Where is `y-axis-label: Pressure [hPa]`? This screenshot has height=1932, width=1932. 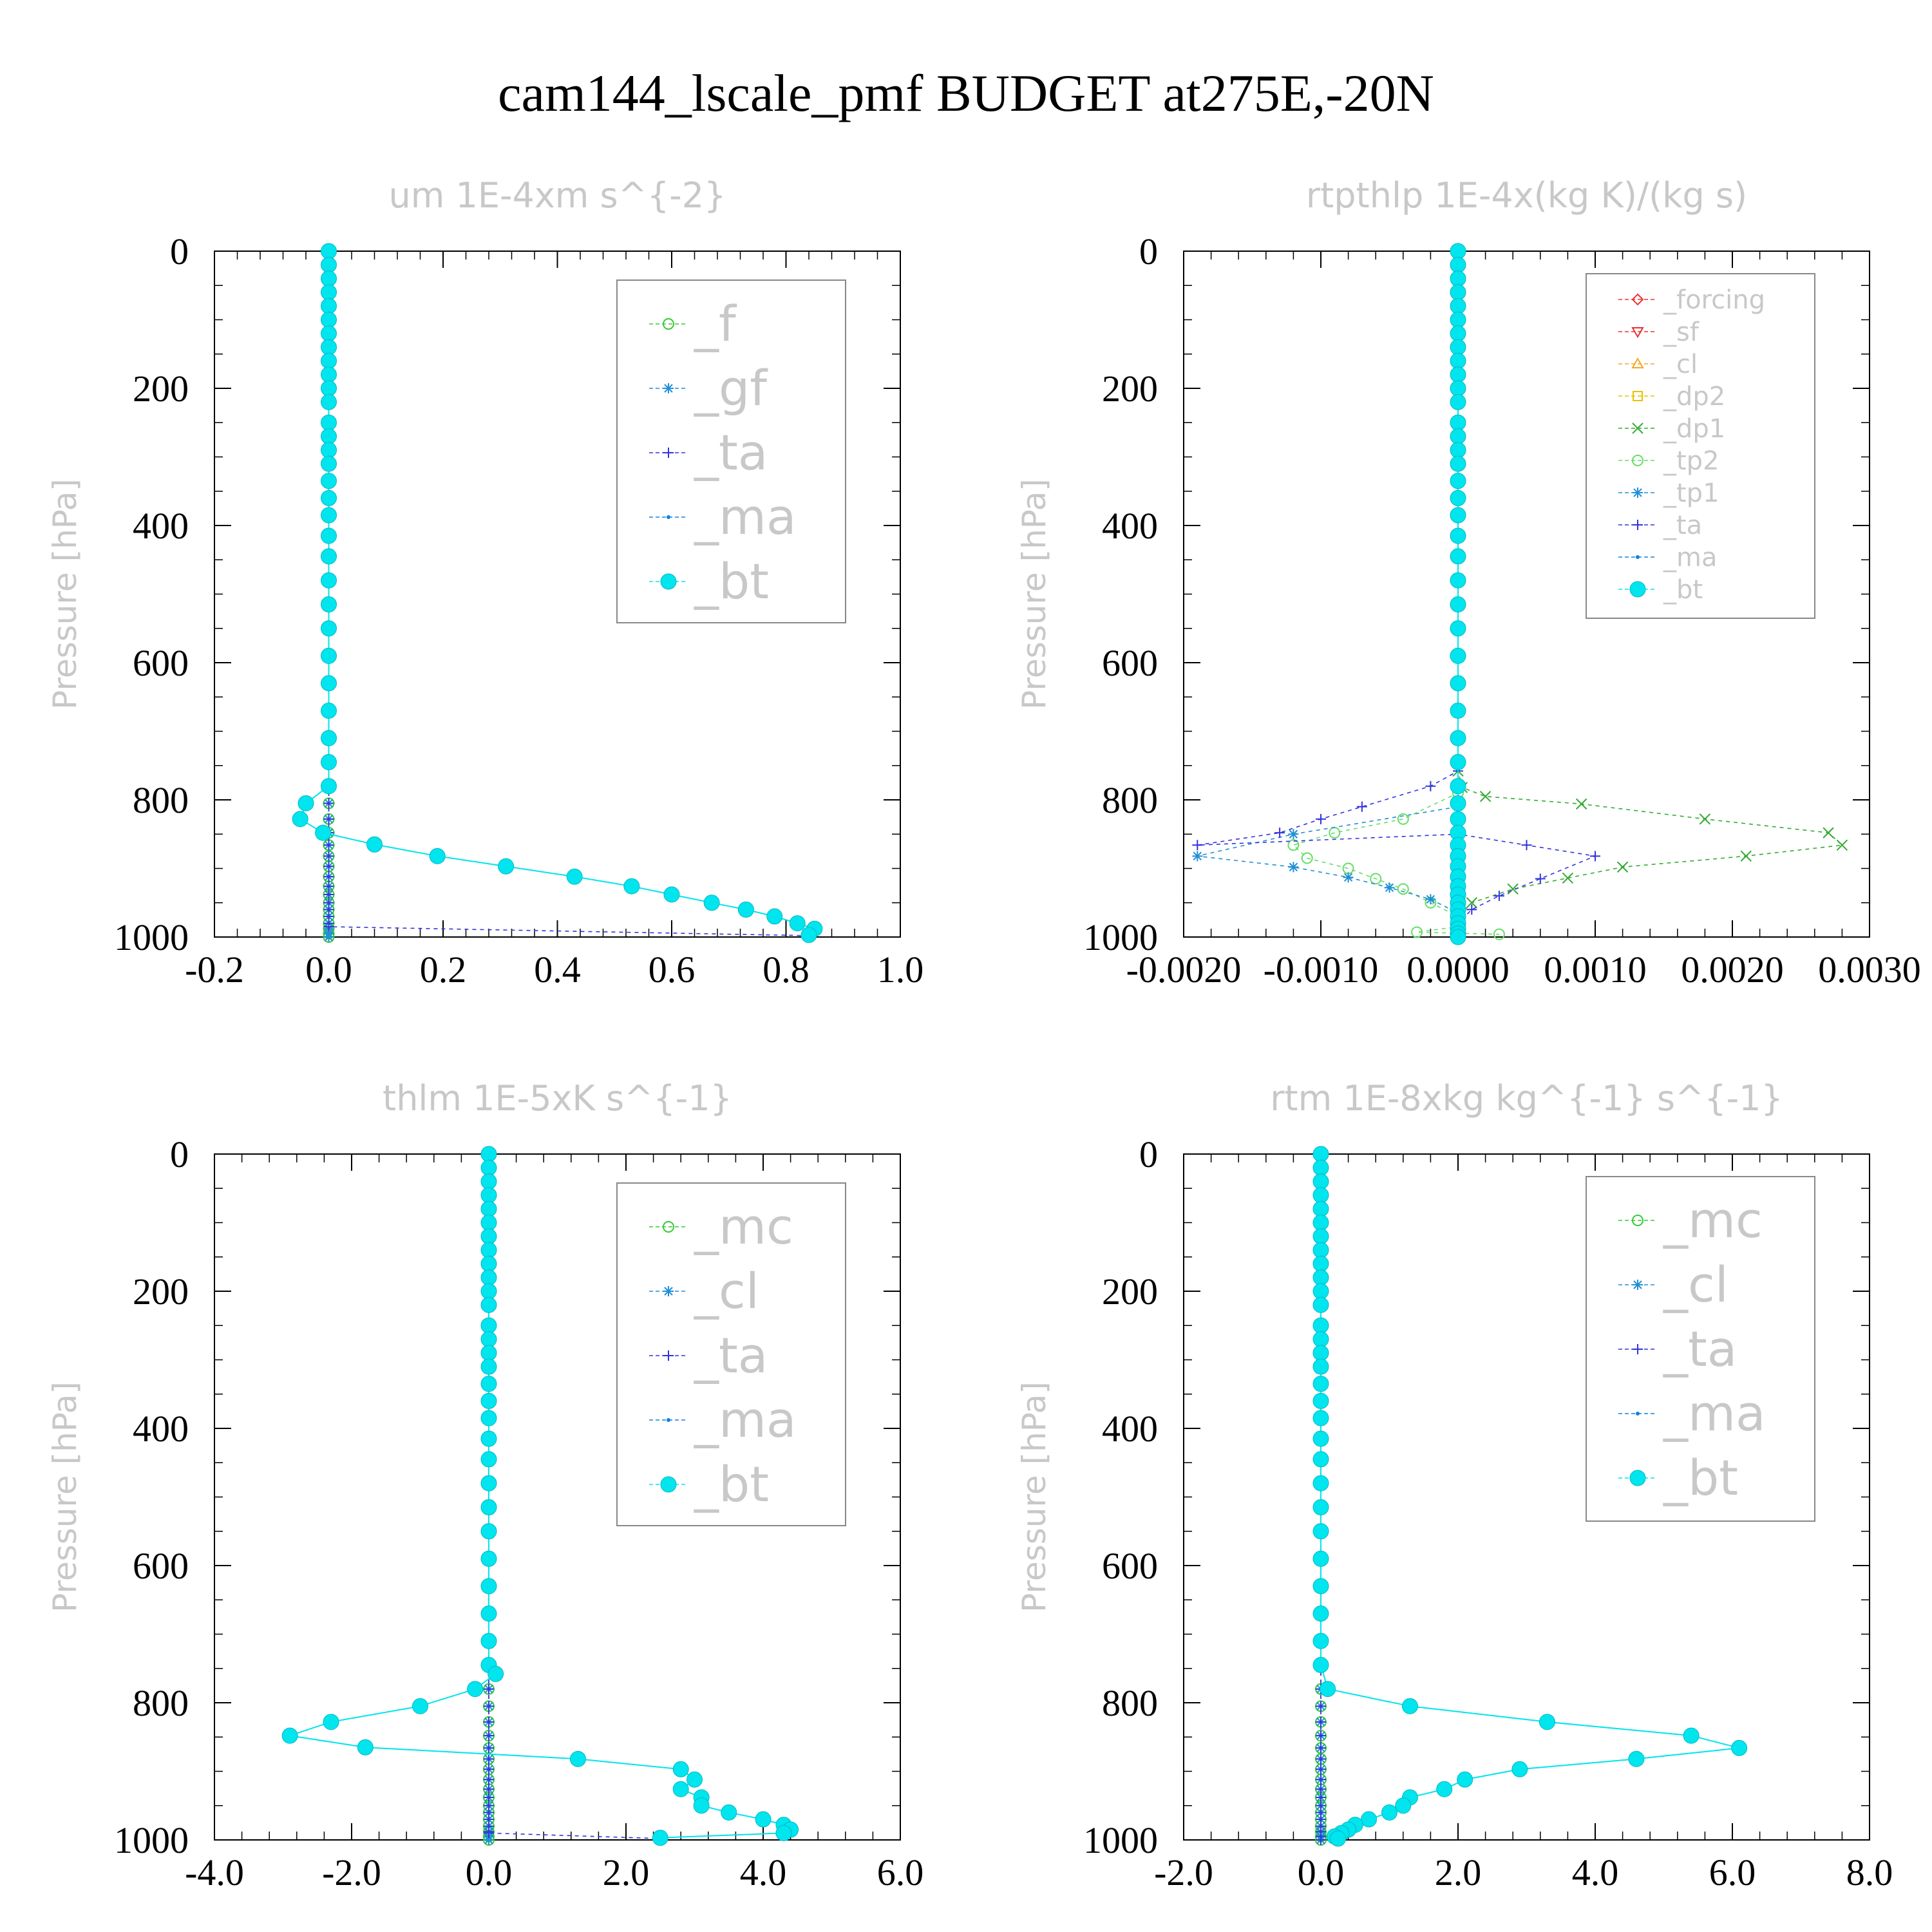 y-axis-label: Pressure [hPa] is located at coordinates (1034, 1497).